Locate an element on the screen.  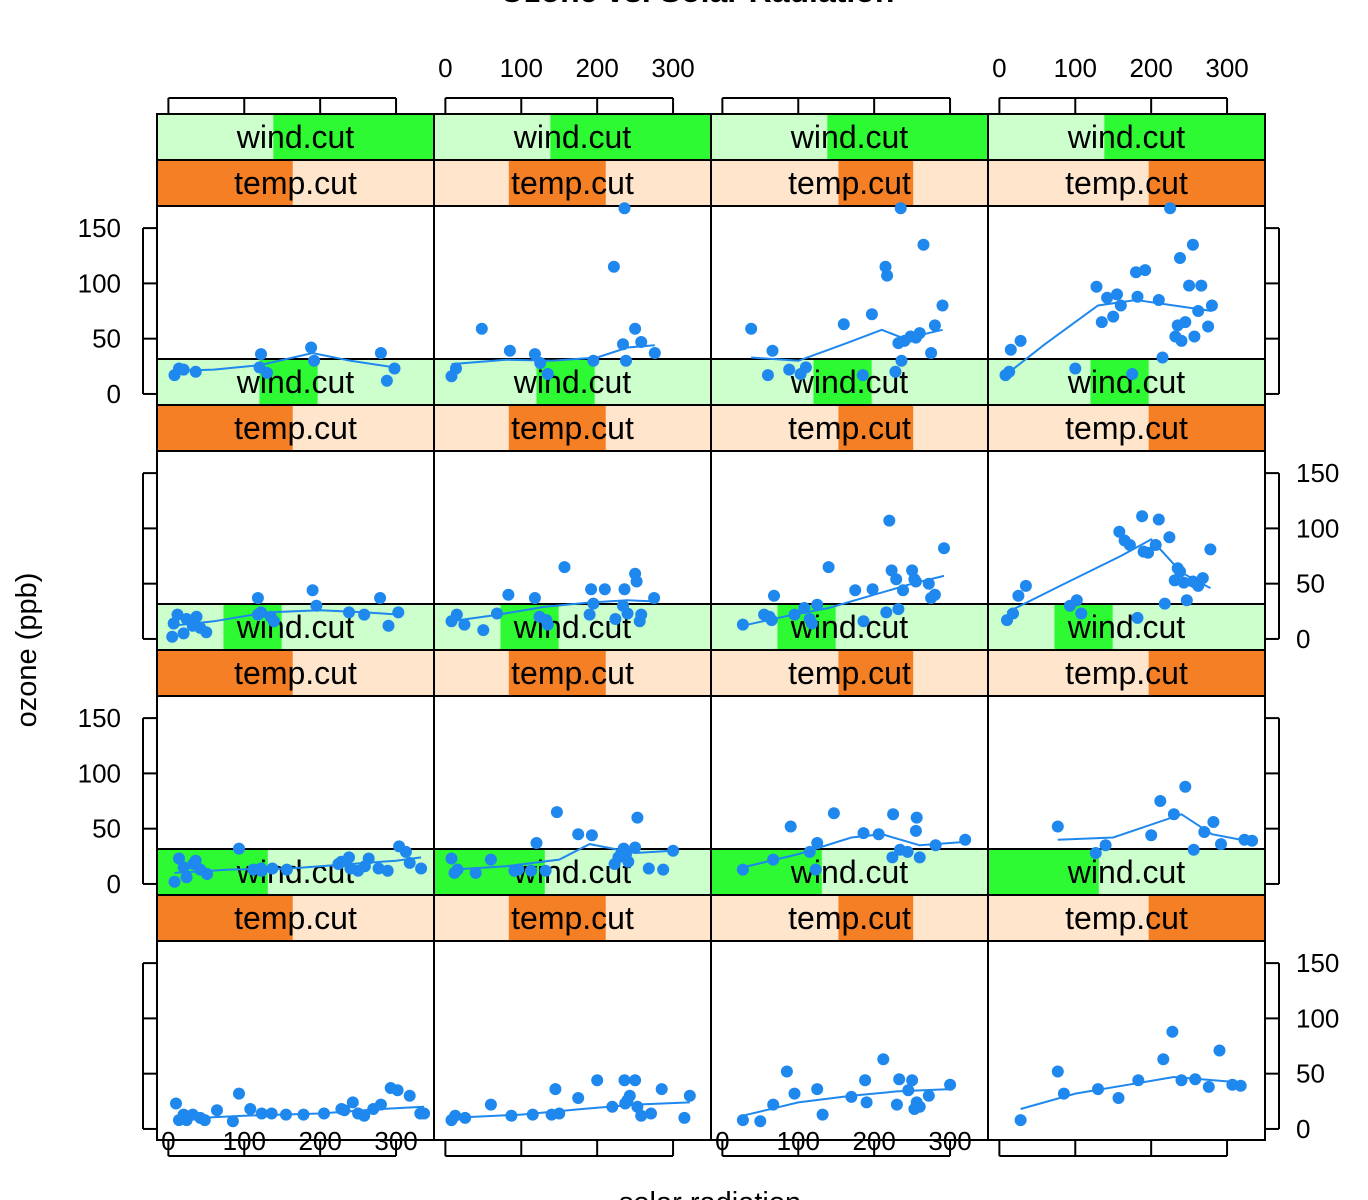
panel-r3-c2 is located at coordinates (846, 1090).